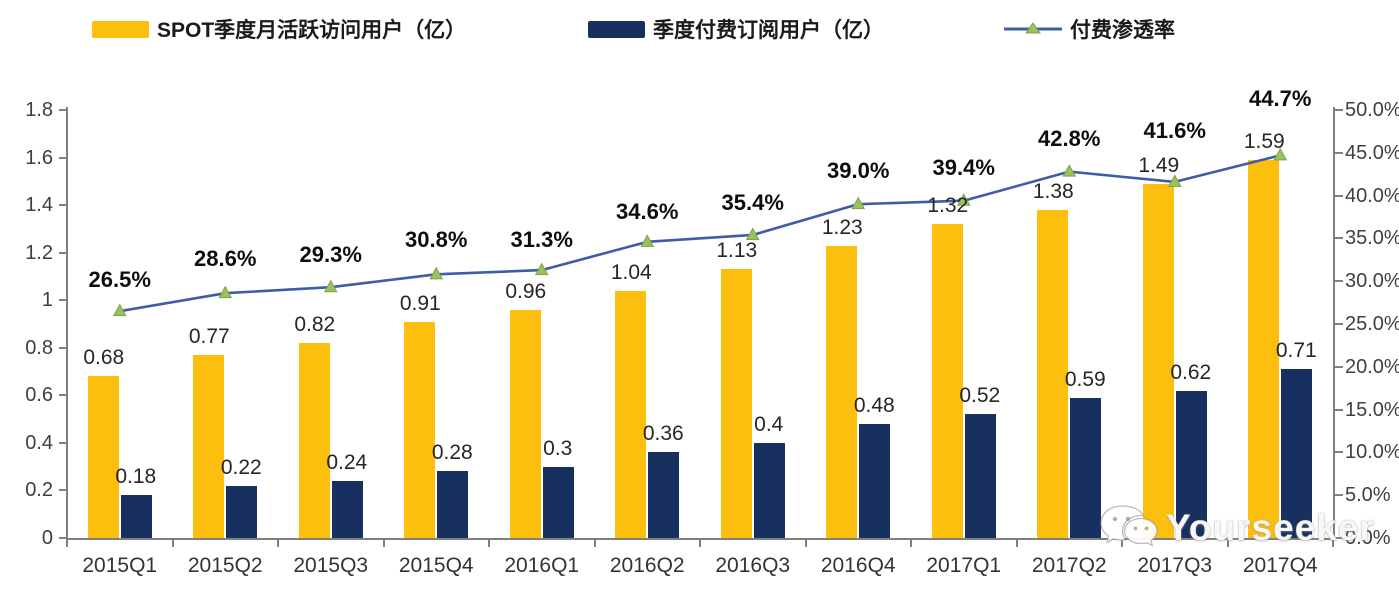  Describe the element at coordinates (39, 442) in the screenshot. I see `y-axis-left-label: 0.4` at that location.